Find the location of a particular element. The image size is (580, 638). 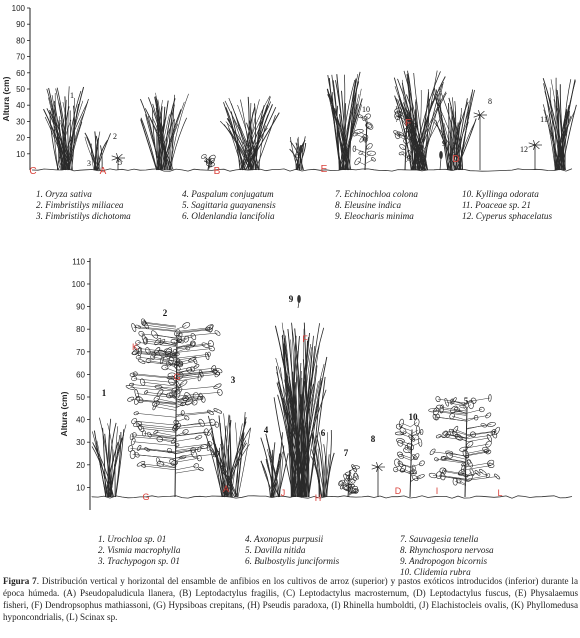

legend-item: 5. Davilla nitida is located at coordinates (275, 550).